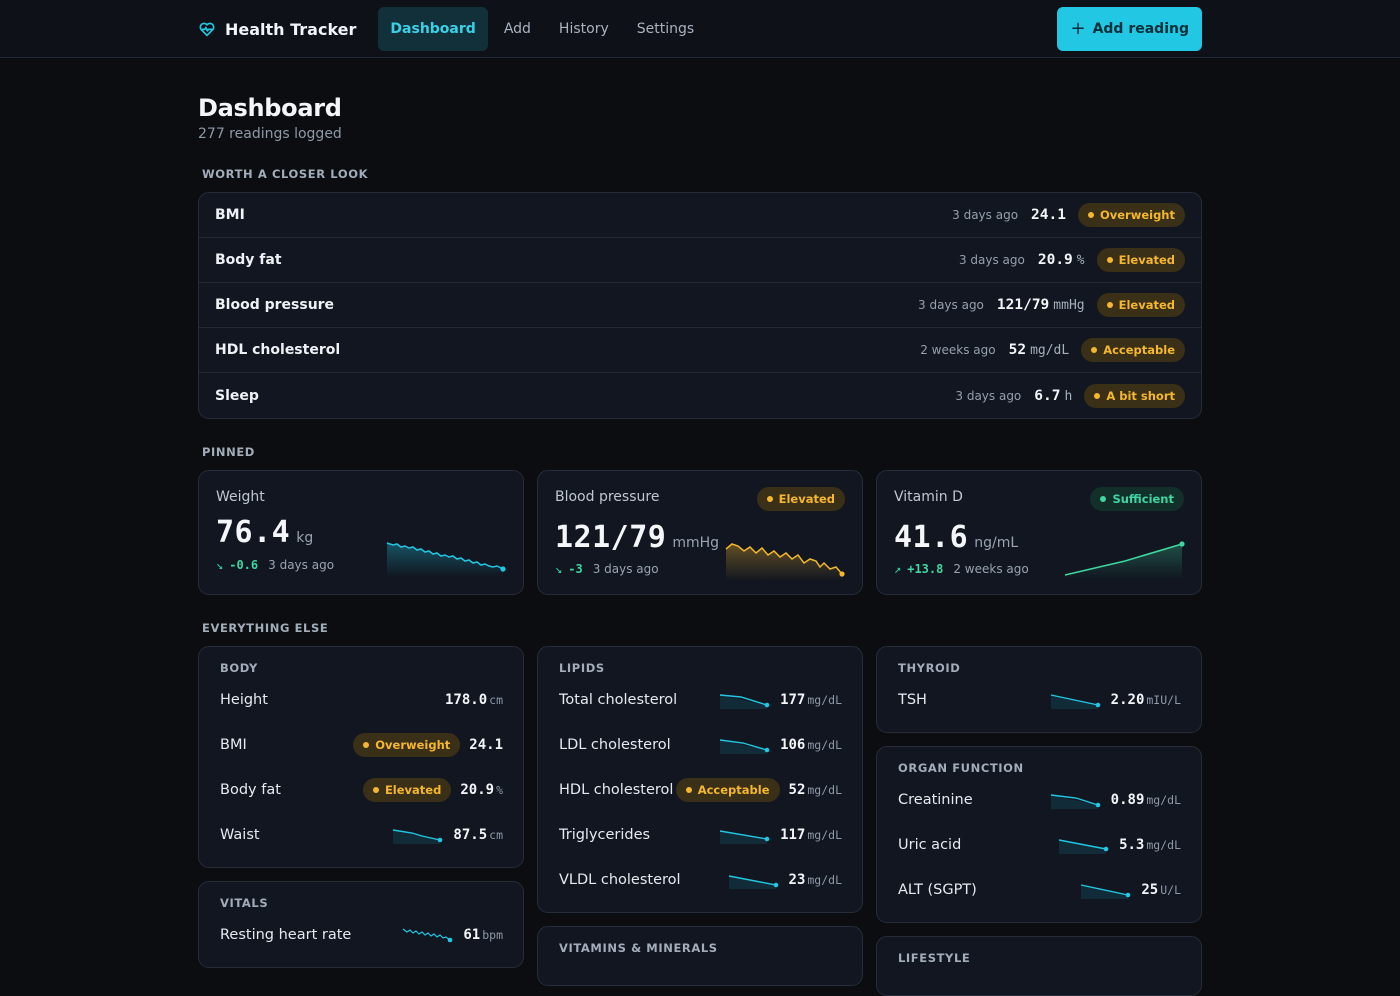 This screenshot has height=996, width=1400. I want to click on metric-row-ldl: LDL cholesterol 106 mg/dL, so click(700, 745).